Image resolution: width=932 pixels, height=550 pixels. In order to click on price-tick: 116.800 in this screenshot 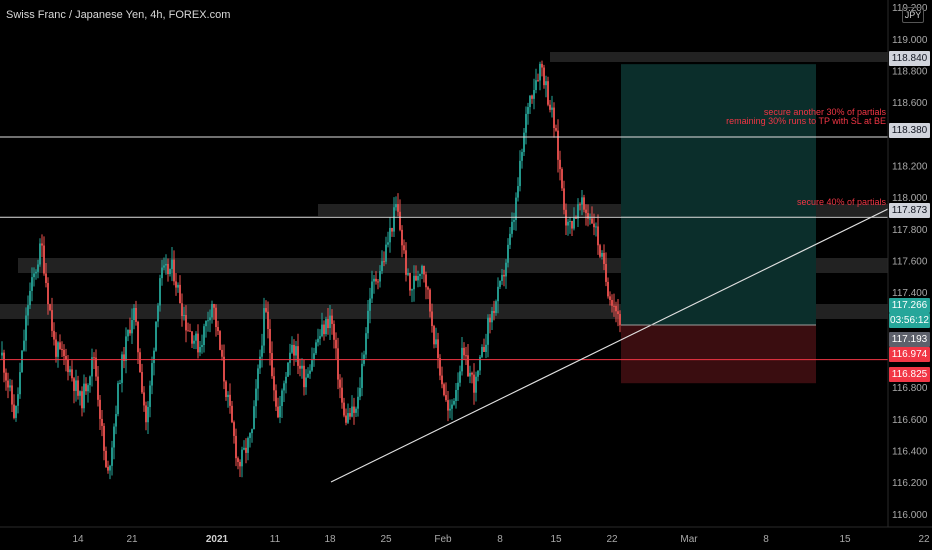, I will do `click(910, 388)`.